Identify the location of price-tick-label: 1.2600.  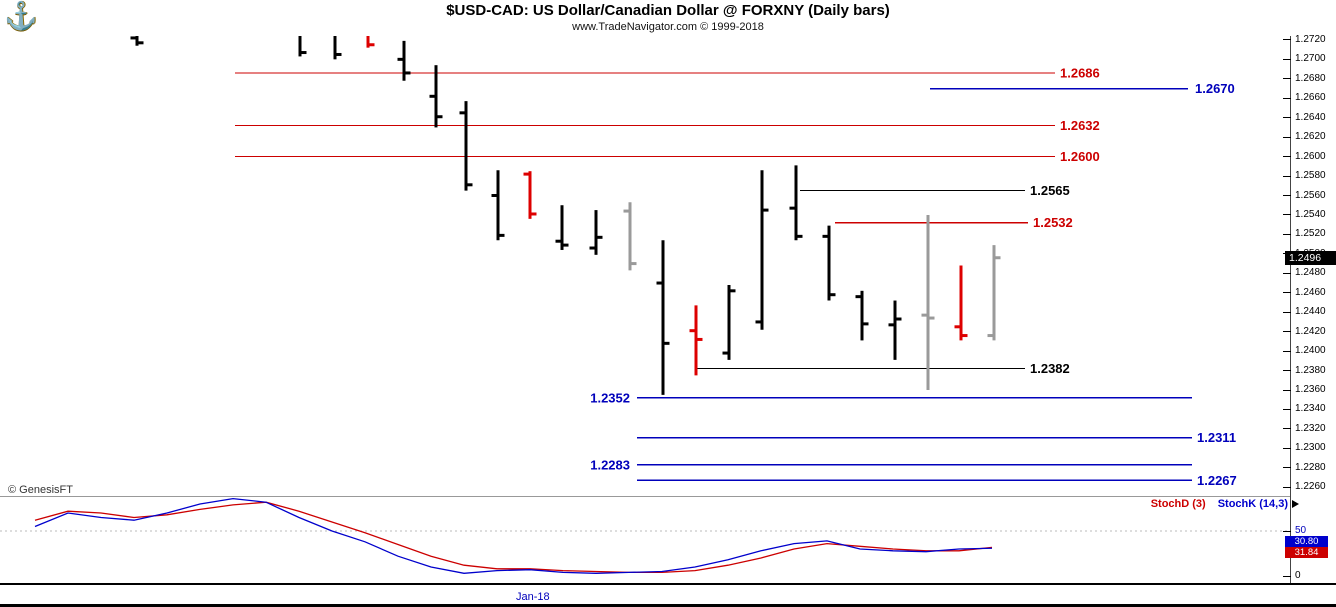
(1310, 156).